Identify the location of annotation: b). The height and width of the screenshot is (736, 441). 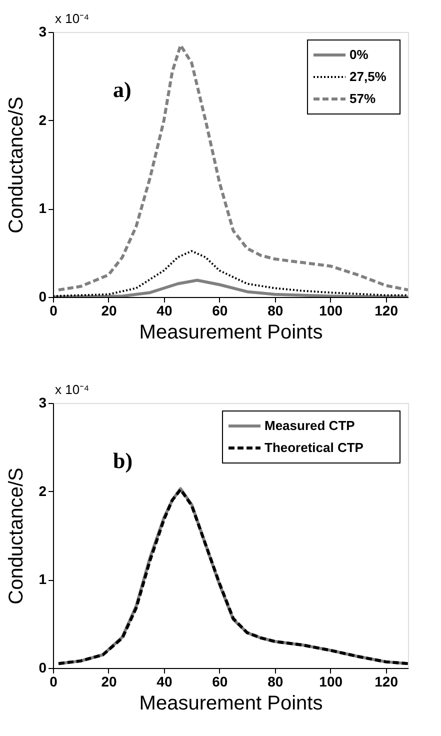
(123, 460).